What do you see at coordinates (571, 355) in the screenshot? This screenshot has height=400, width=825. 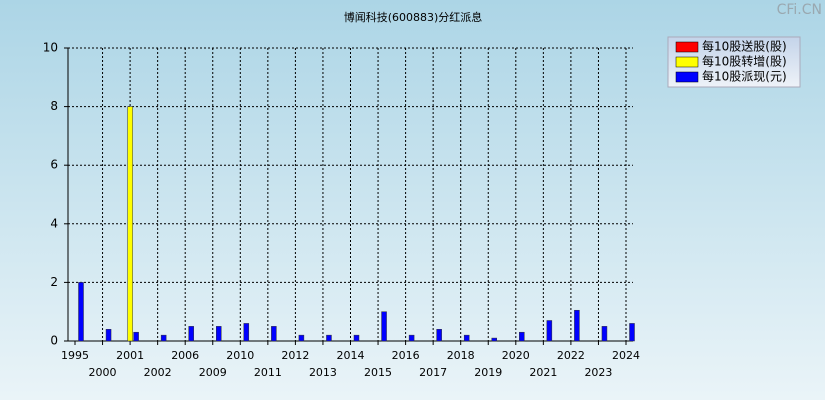 I see `x-tick-label: 2022` at bounding box center [571, 355].